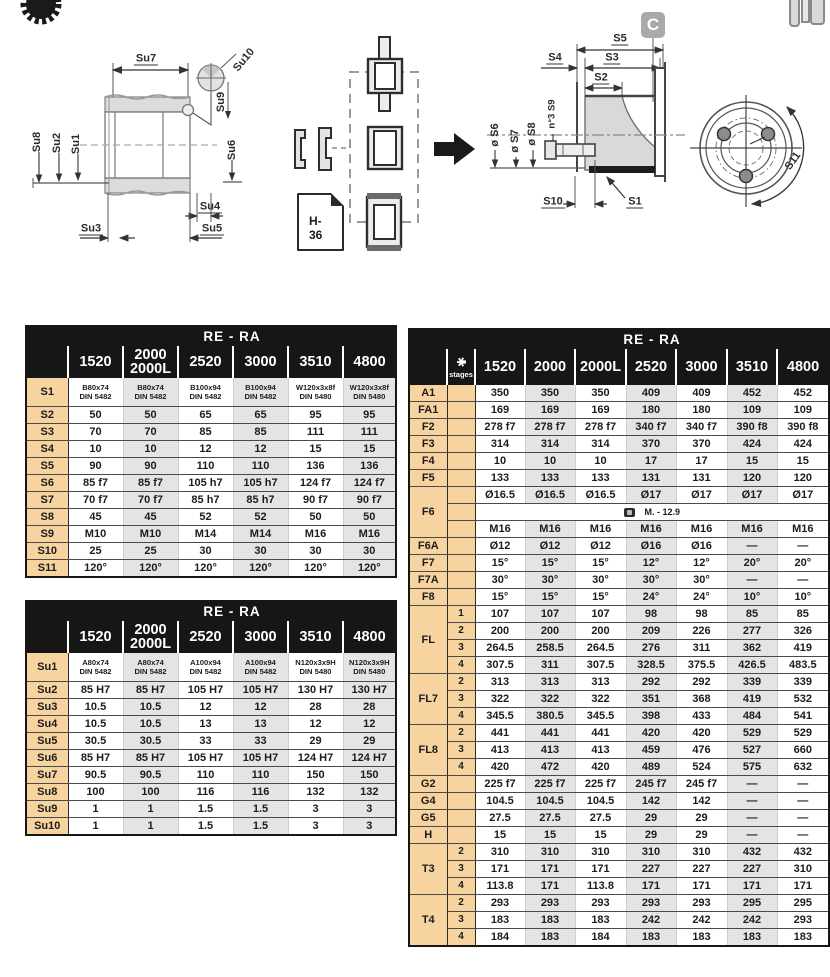 Image resolution: width=830 pixels, height=977 pixels. Describe the element at coordinates (260, 568) in the screenshot. I see `table-cell: 120°` at that location.